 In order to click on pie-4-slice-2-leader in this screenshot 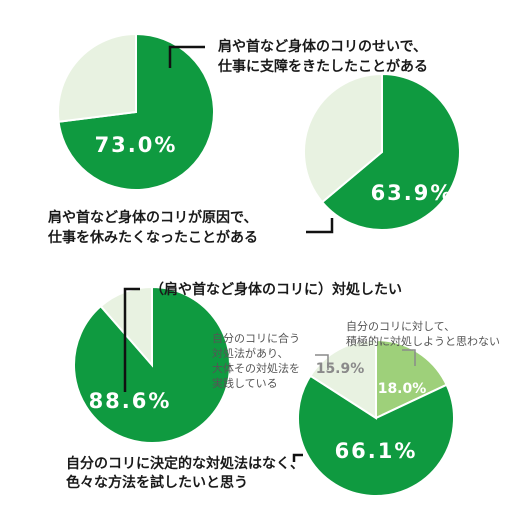, I will do `click(297, 457)`.